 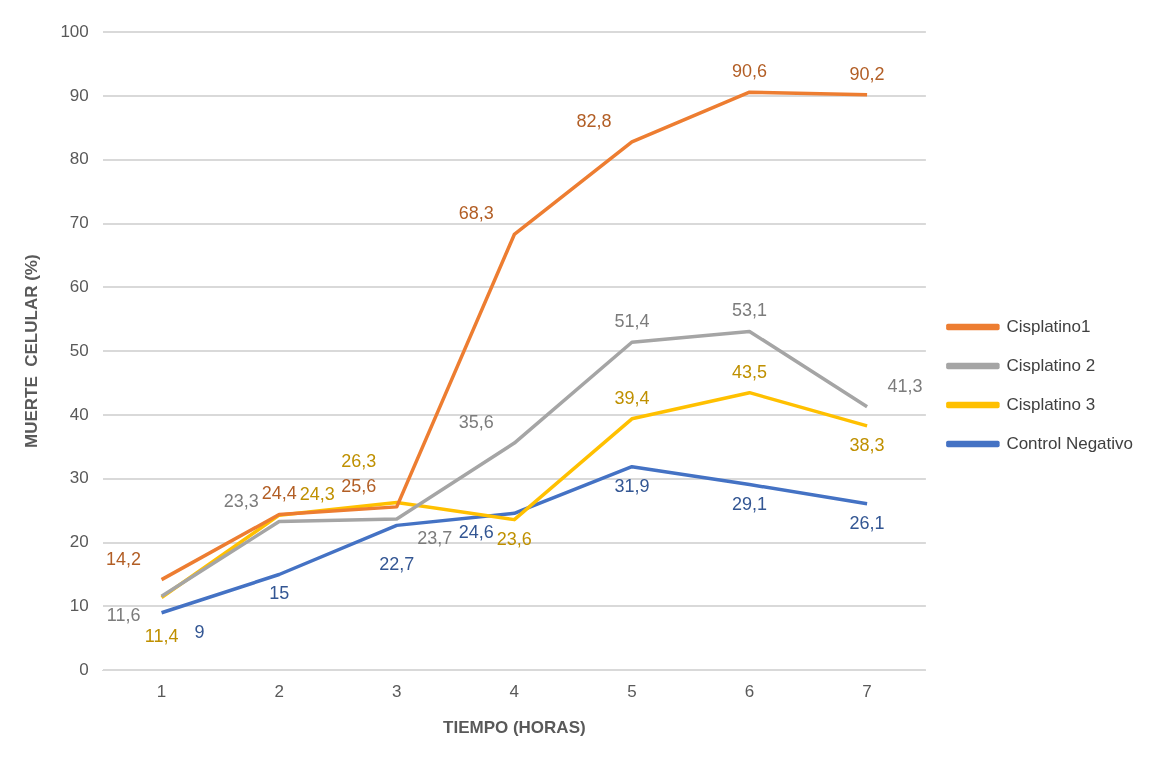 What do you see at coordinates (514, 728) in the screenshot?
I see `x-axis-title: TIEMPO (HORAS)` at bounding box center [514, 728].